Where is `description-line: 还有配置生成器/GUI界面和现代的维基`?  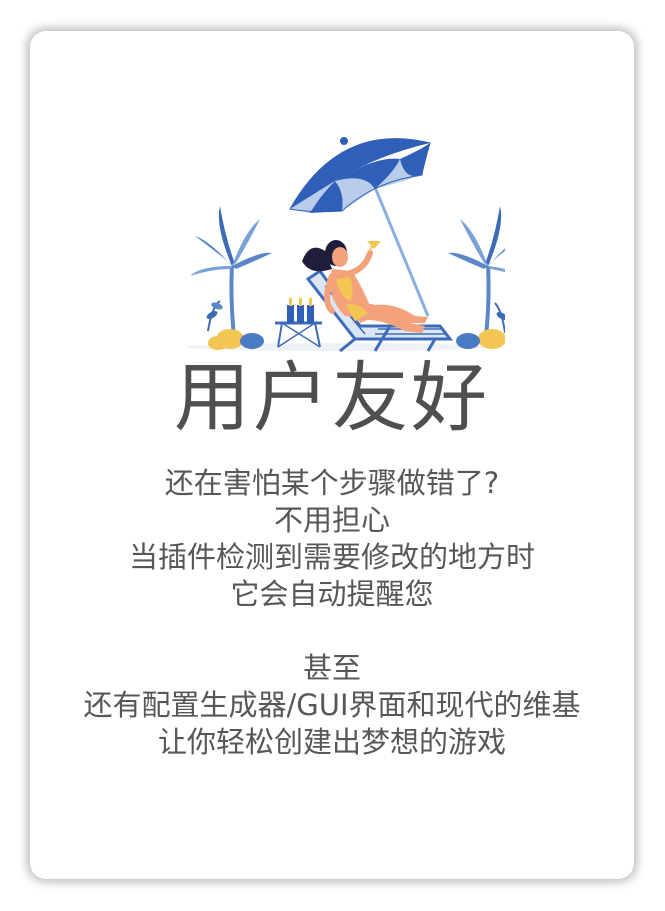 description-line: 还有配置生成器/GUI界面和现代的维基 is located at coordinates (332, 705).